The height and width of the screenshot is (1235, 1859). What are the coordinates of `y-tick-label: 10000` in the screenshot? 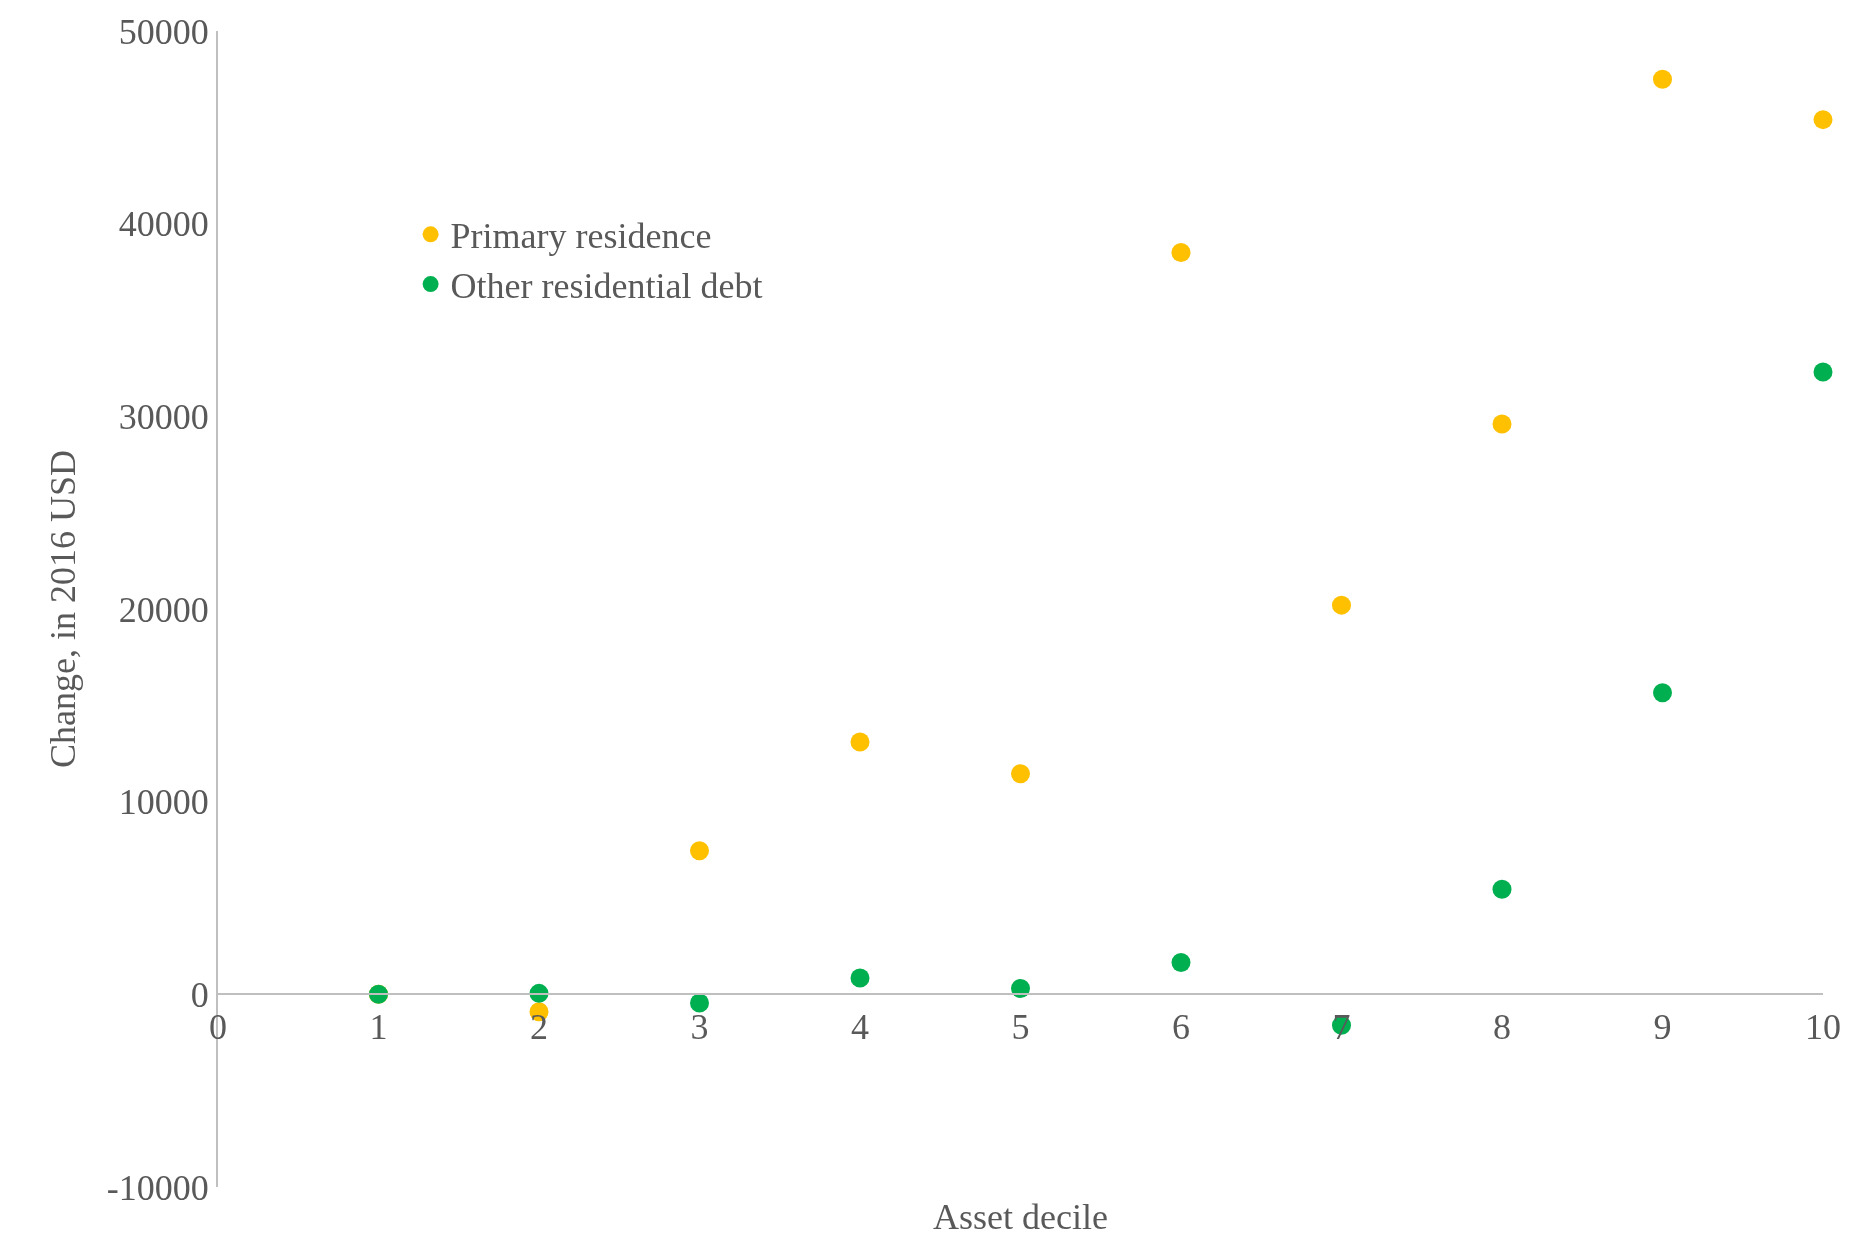 It's located at (163, 802).